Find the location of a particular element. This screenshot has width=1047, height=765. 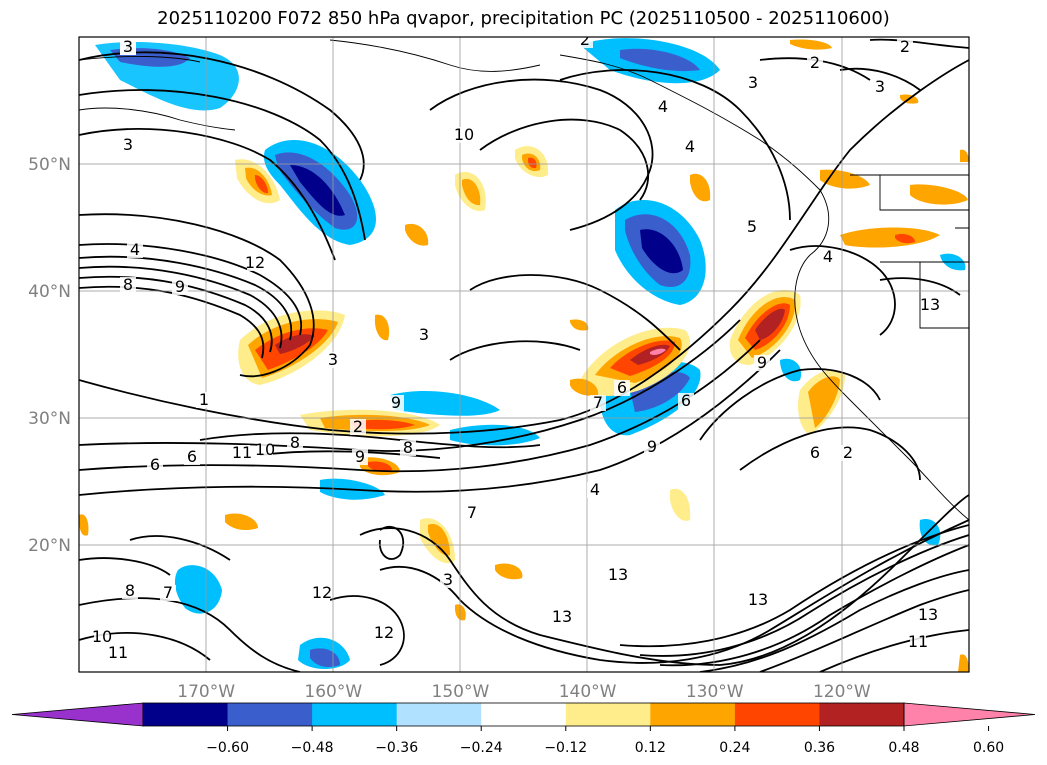

colorbar-tick-label: 0.12 is located at coordinates (650, 748).